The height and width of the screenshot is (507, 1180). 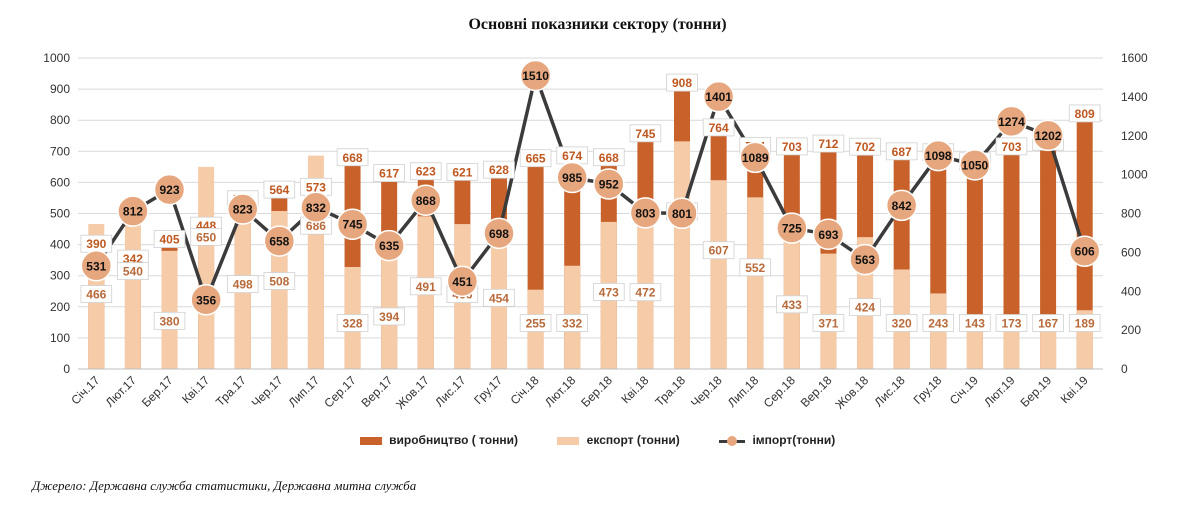 I want to click on production-data-label: 617, so click(x=389, y=174).